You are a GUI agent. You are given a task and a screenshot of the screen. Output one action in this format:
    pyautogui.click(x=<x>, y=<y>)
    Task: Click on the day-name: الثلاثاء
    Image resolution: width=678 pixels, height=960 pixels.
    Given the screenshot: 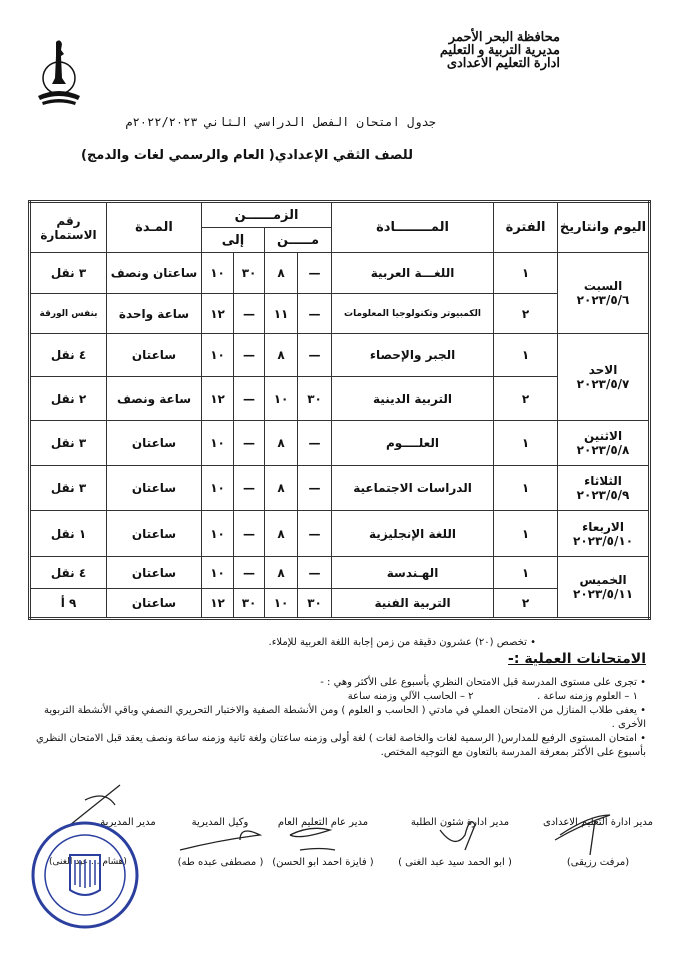 What is the action you would take?
    pyautogui.click(x=603, y=481)
    